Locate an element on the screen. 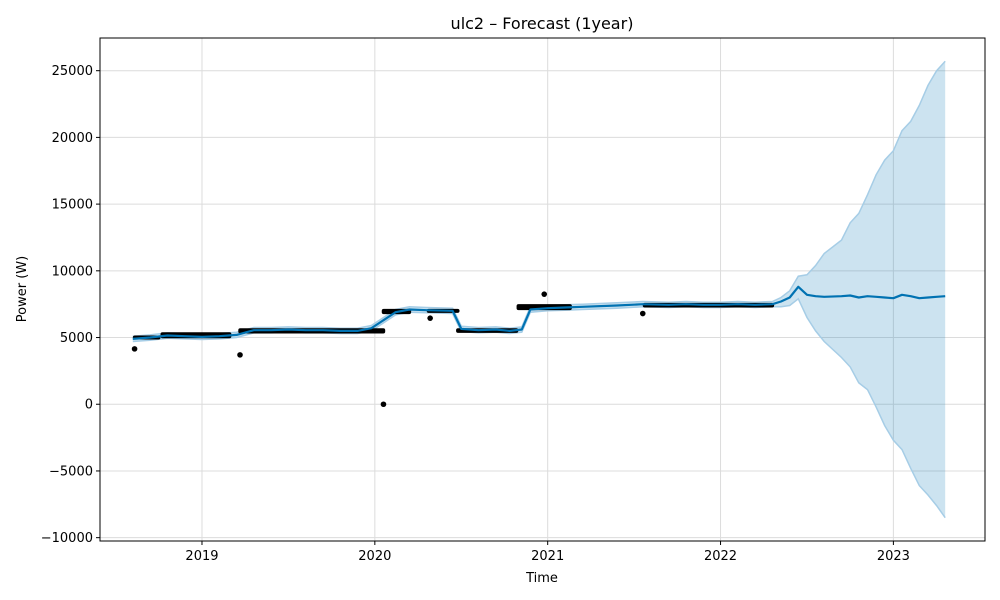 Image resolution: width=1000 pixels, height=600 pixels. x-axis: 2019 2020 2021 2022 2023 is located at coordinates (547, 552).